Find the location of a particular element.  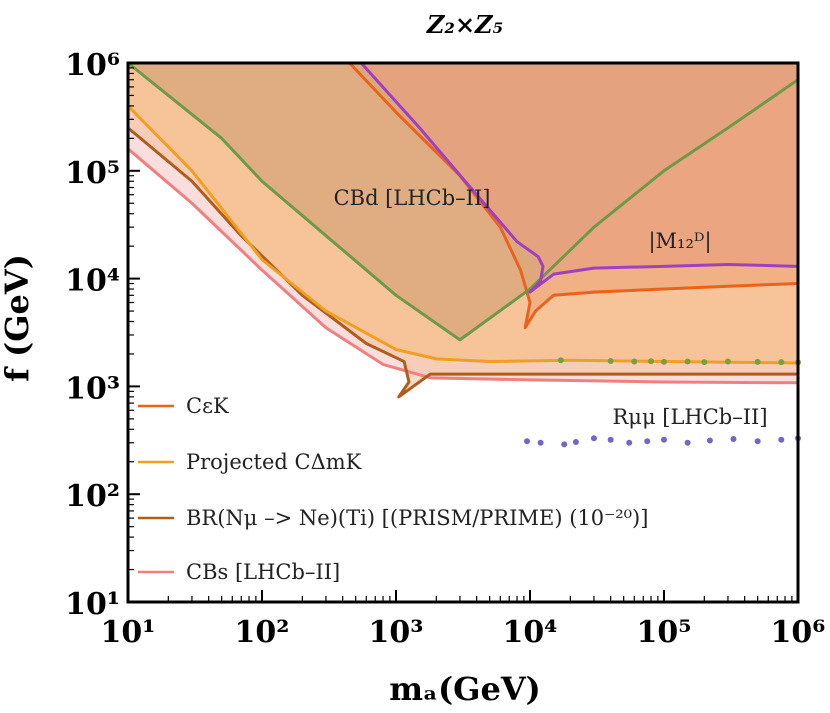

y-axis-title: f (GeV) is located at coordinates (18, 318).